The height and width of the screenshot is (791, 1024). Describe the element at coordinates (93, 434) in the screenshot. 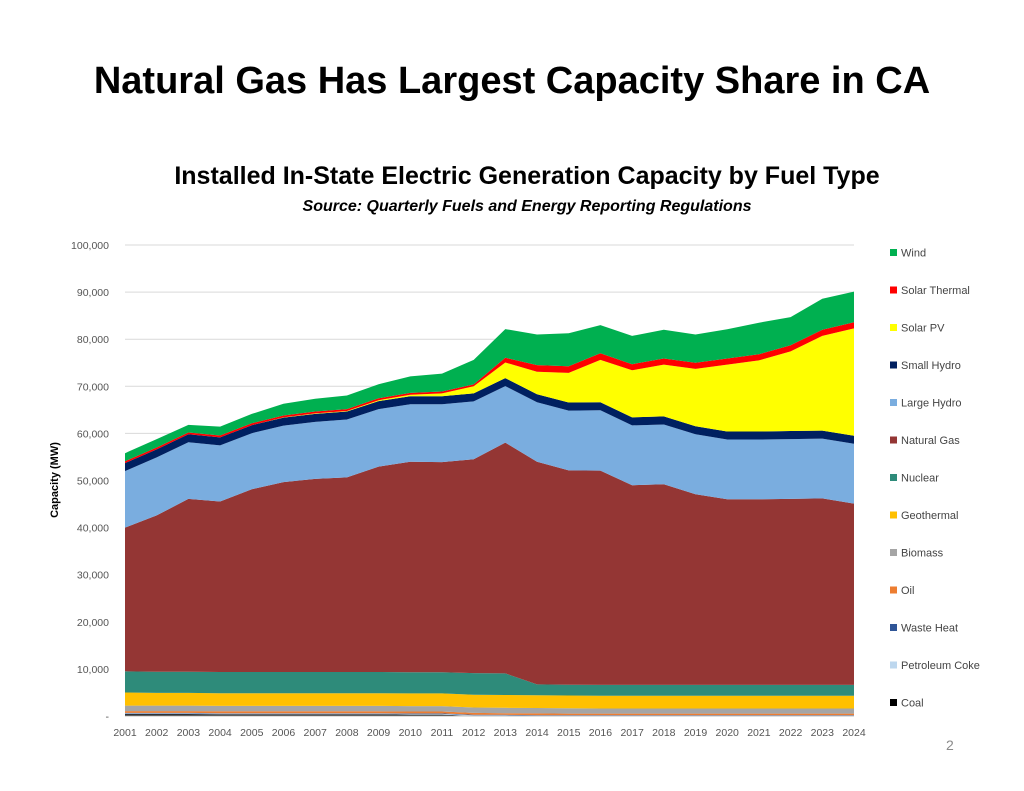

I see `y-tick-label: 60,000` at that location.